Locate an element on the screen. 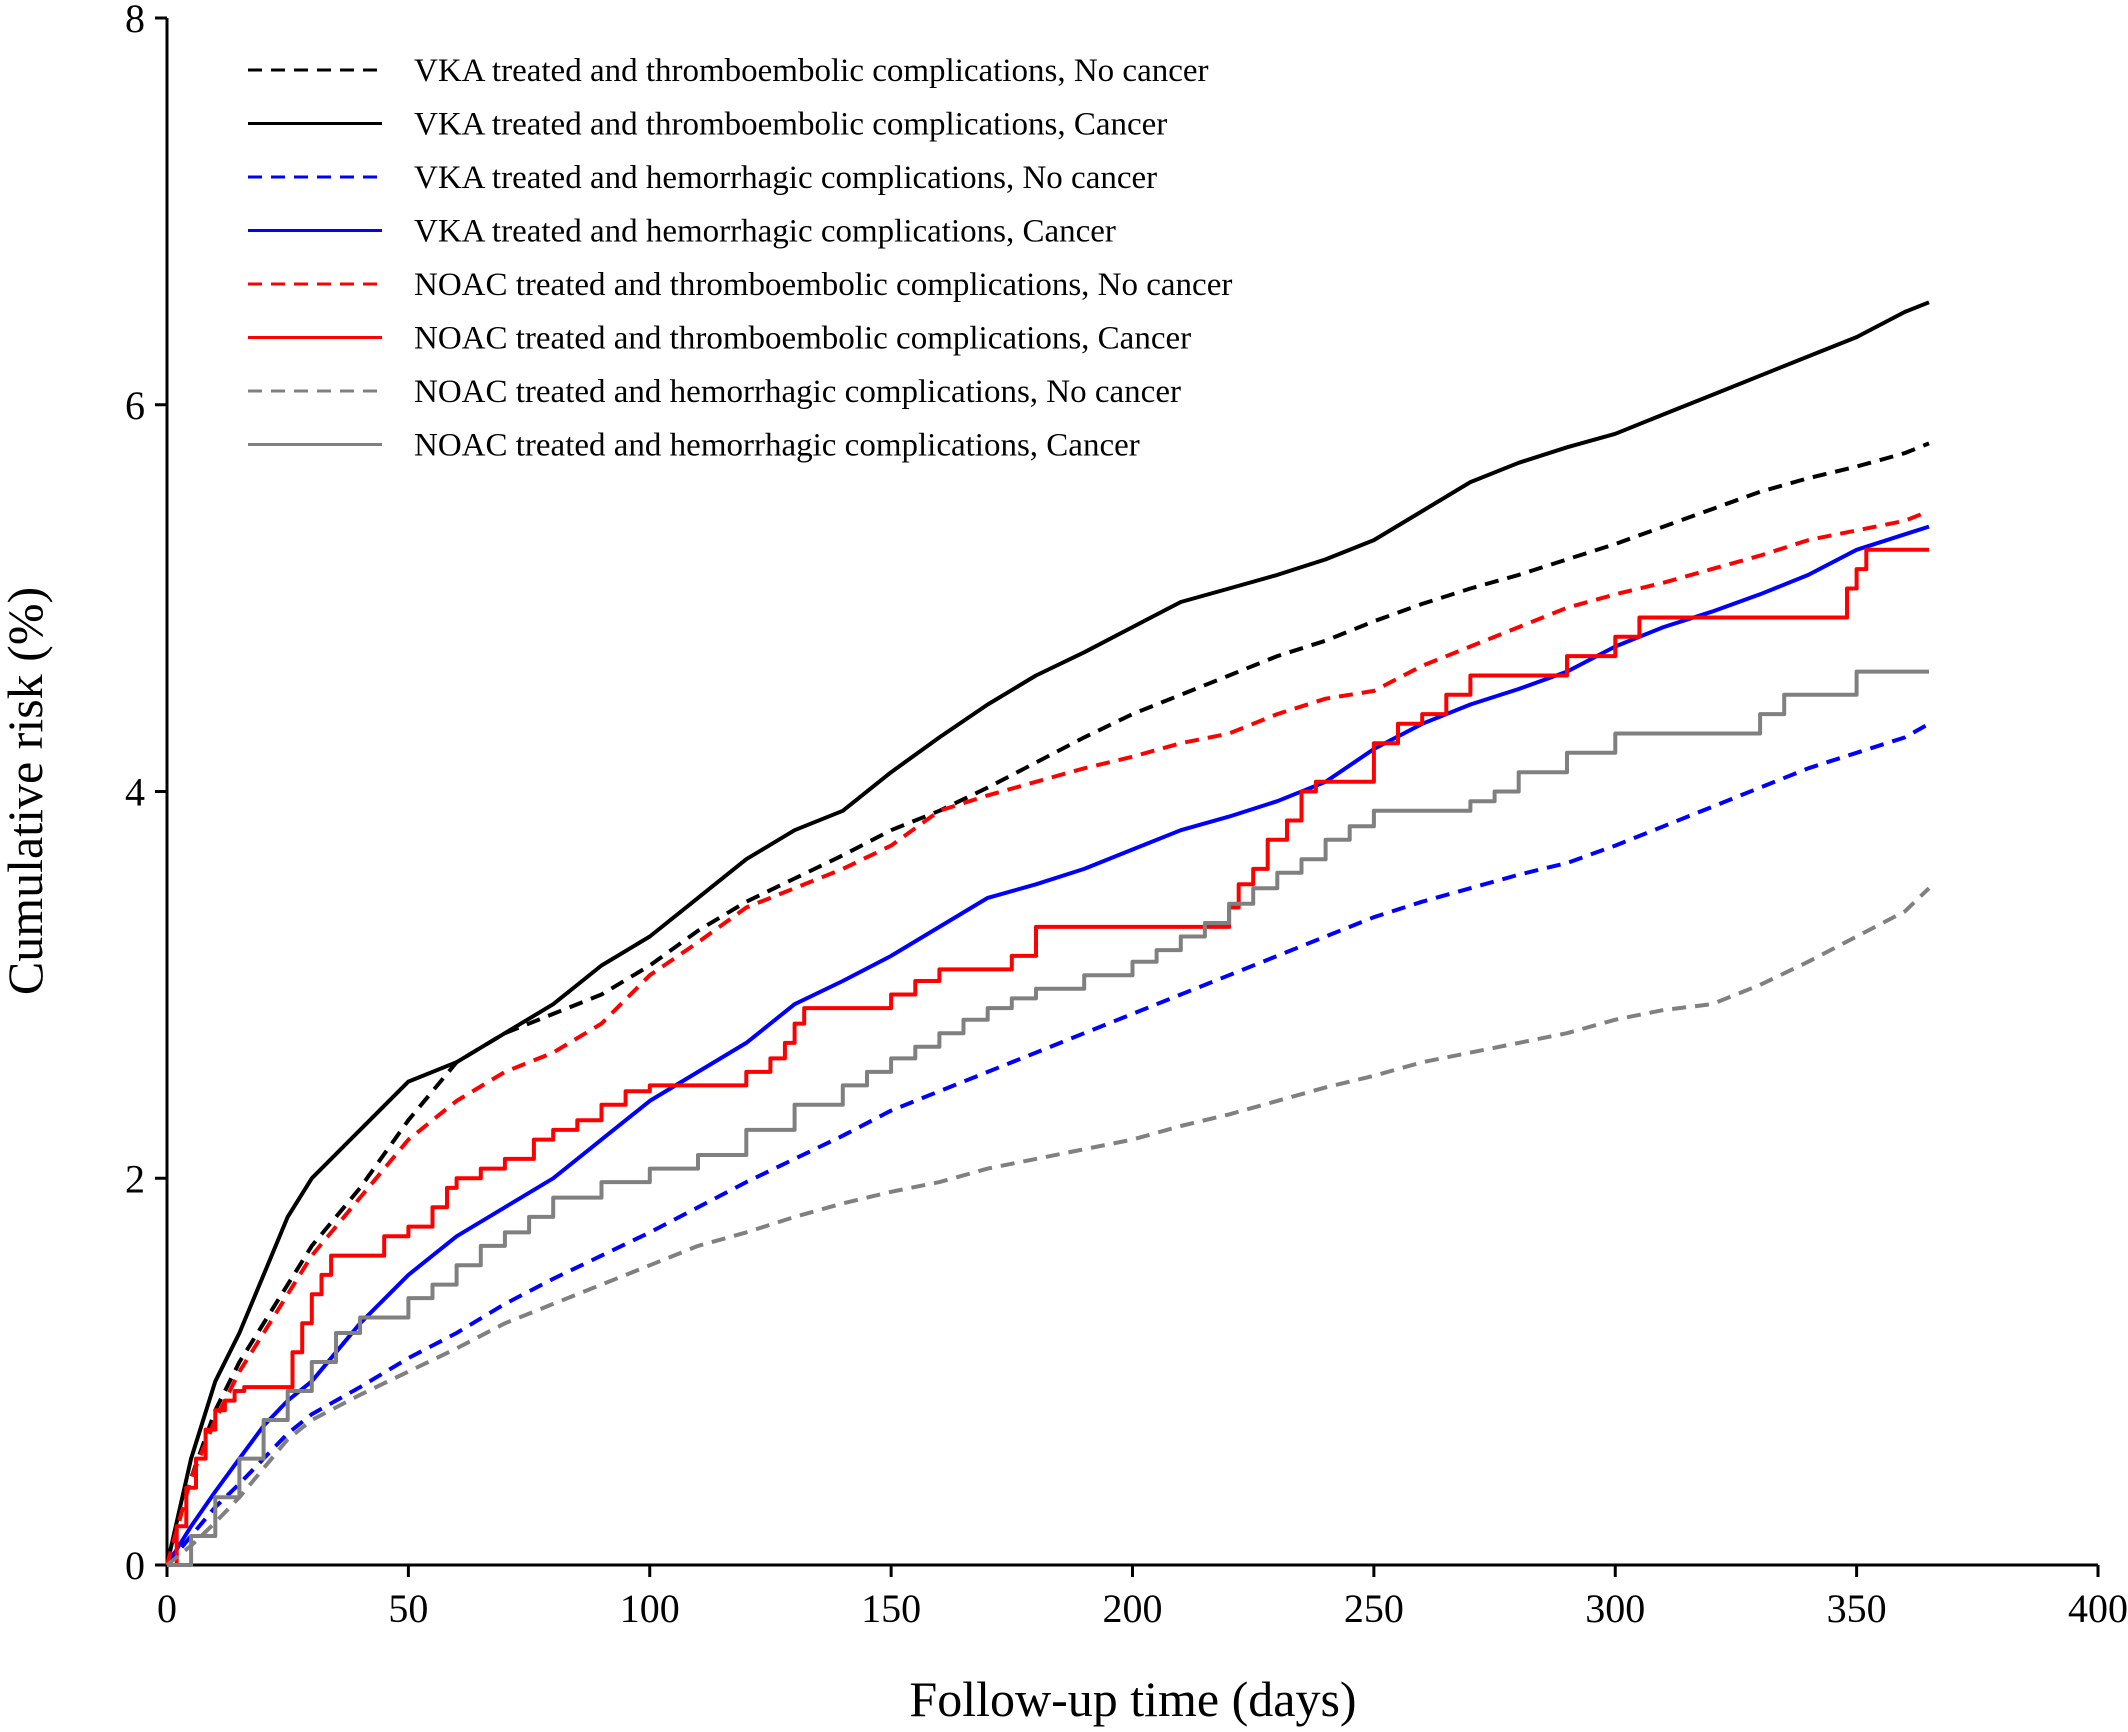  y-tick-label: 4 is located at coordinates (135, 792).